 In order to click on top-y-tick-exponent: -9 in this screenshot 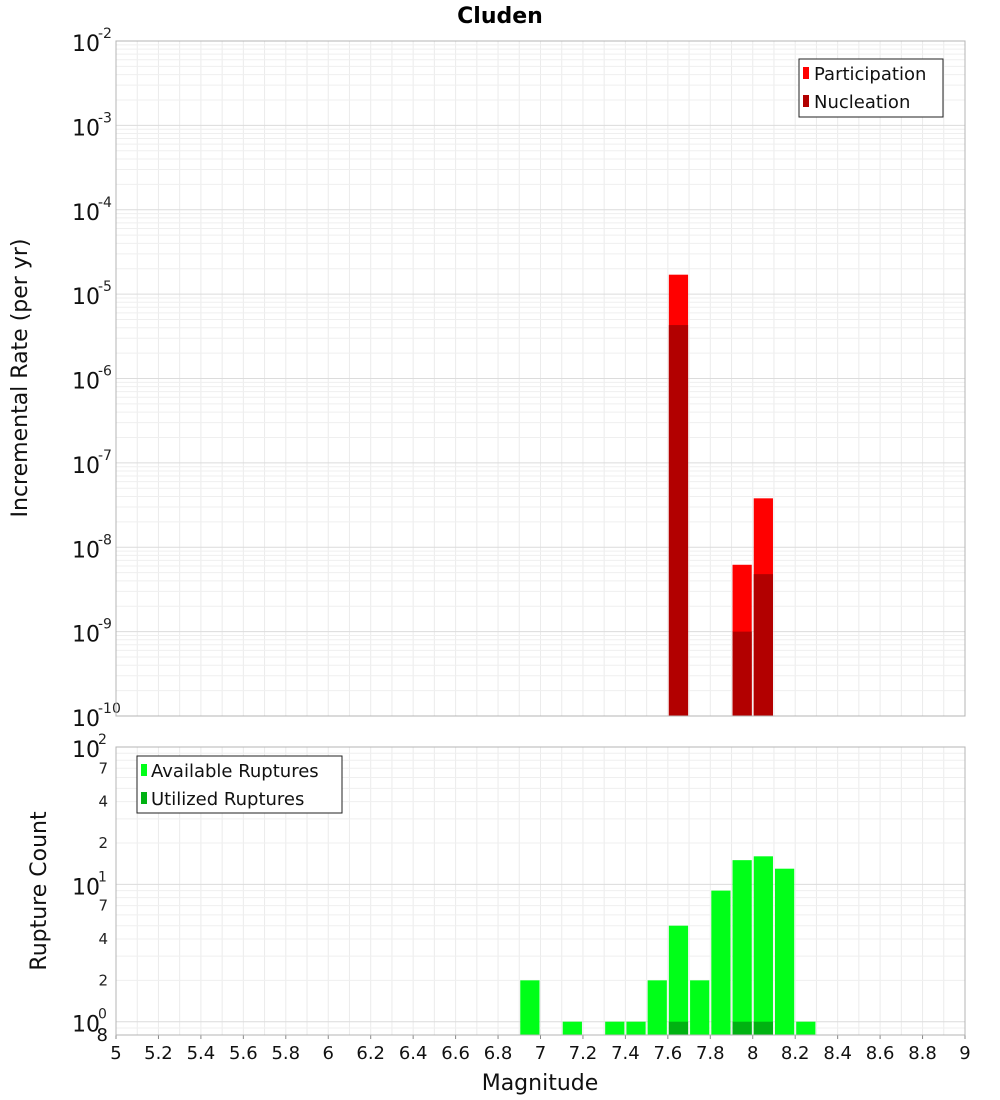, I will do `click(105, 625)`.